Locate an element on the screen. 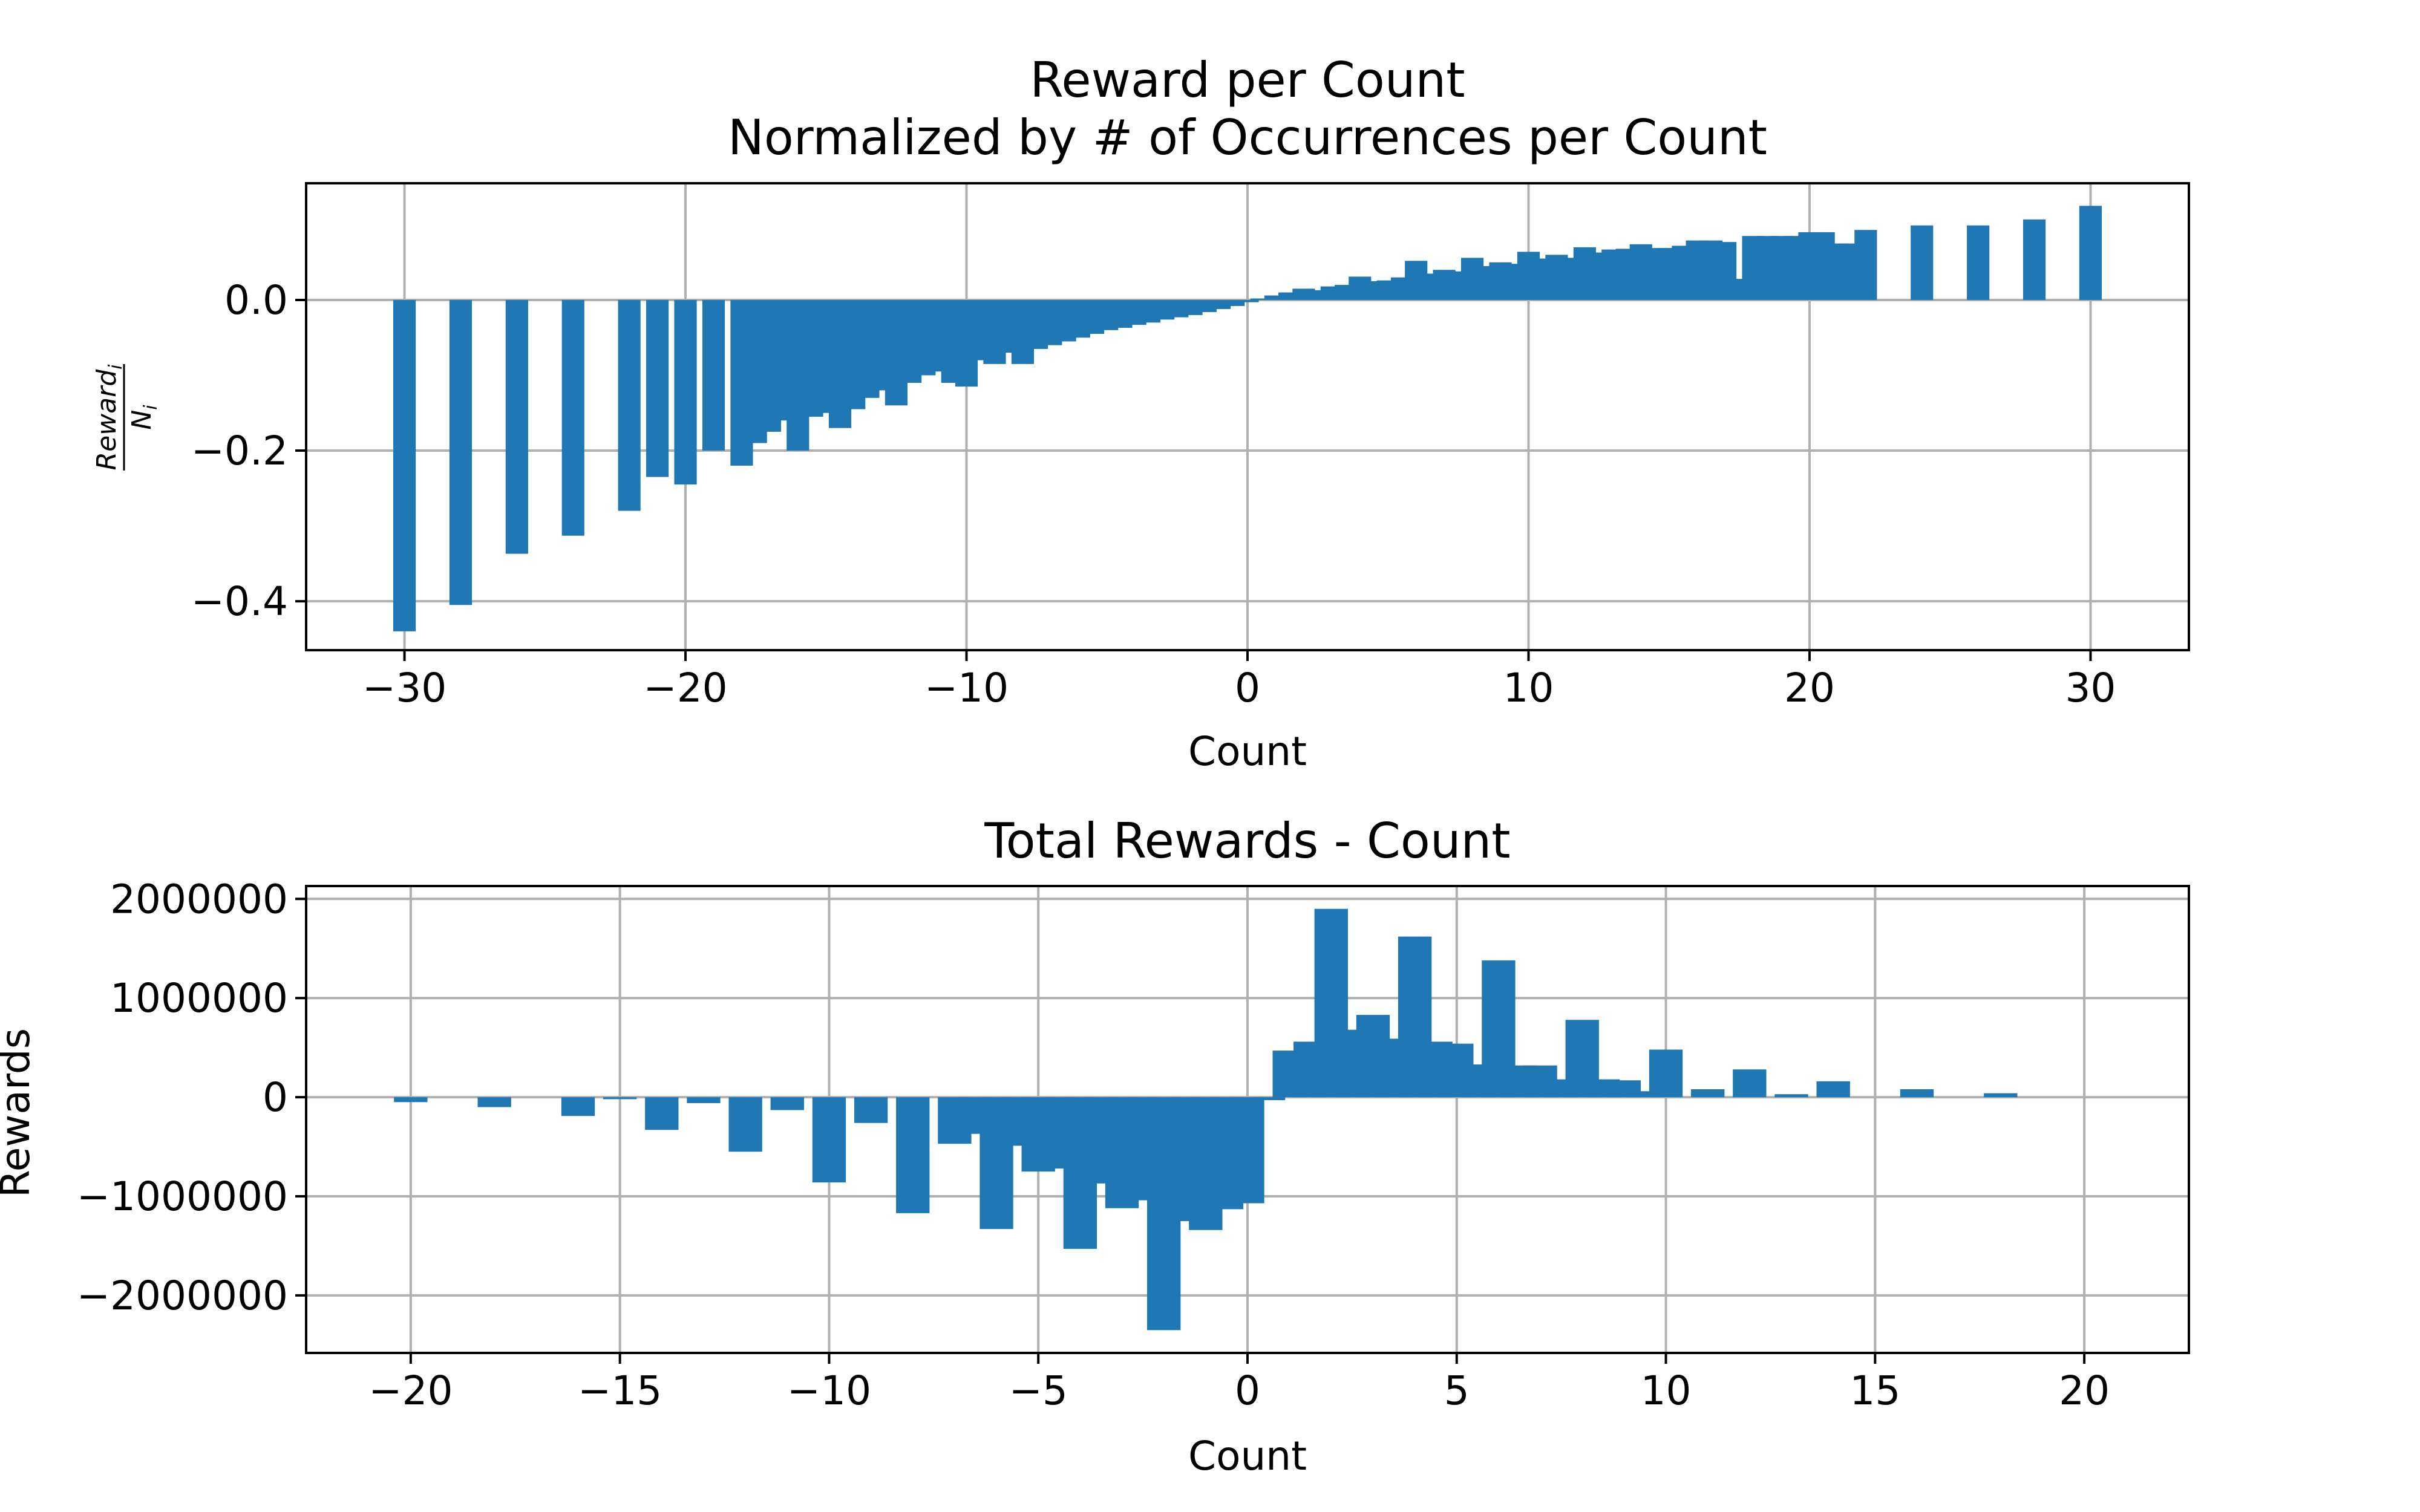 This screenshot has width=2420, height=1512. x-tick-label: 30 is located at coordinates (2090, 688).